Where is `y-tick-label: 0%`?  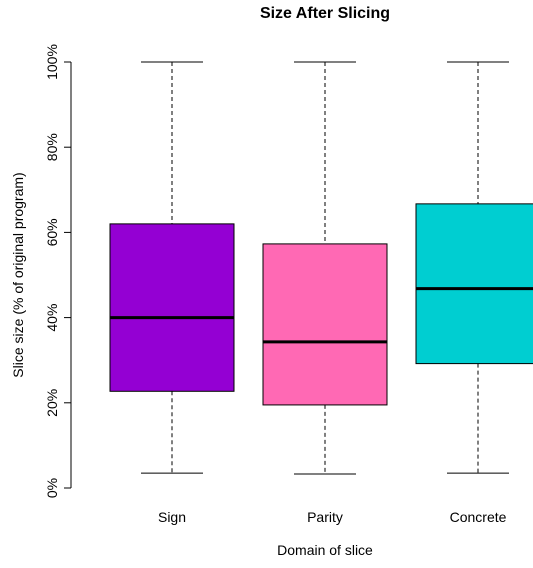 y-tick-label: 0% is located at coordinates (52, 488).